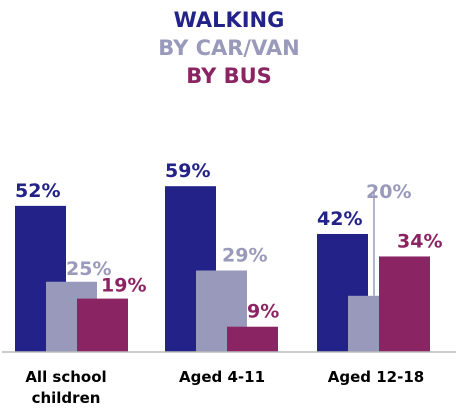 The image size is (458, 413). Describe the element at coordinates (66, 398) in the screenshot. I see `category-label-line: children` at that location.